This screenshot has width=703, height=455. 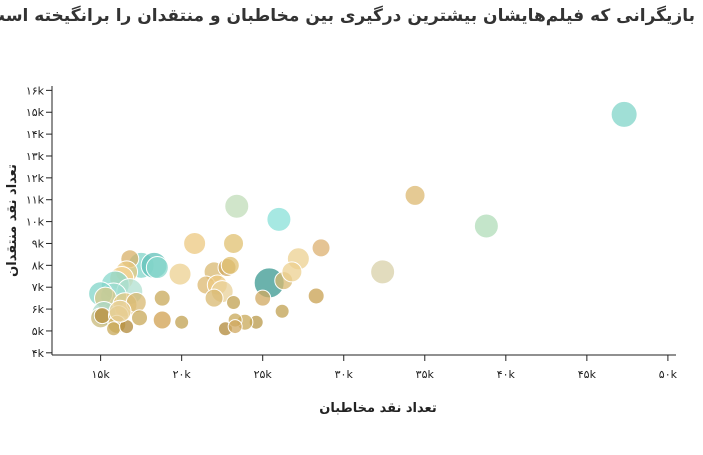 I want to click on y-axis-title: تعداد نقد منتقدان, so click(x=12, y=220).